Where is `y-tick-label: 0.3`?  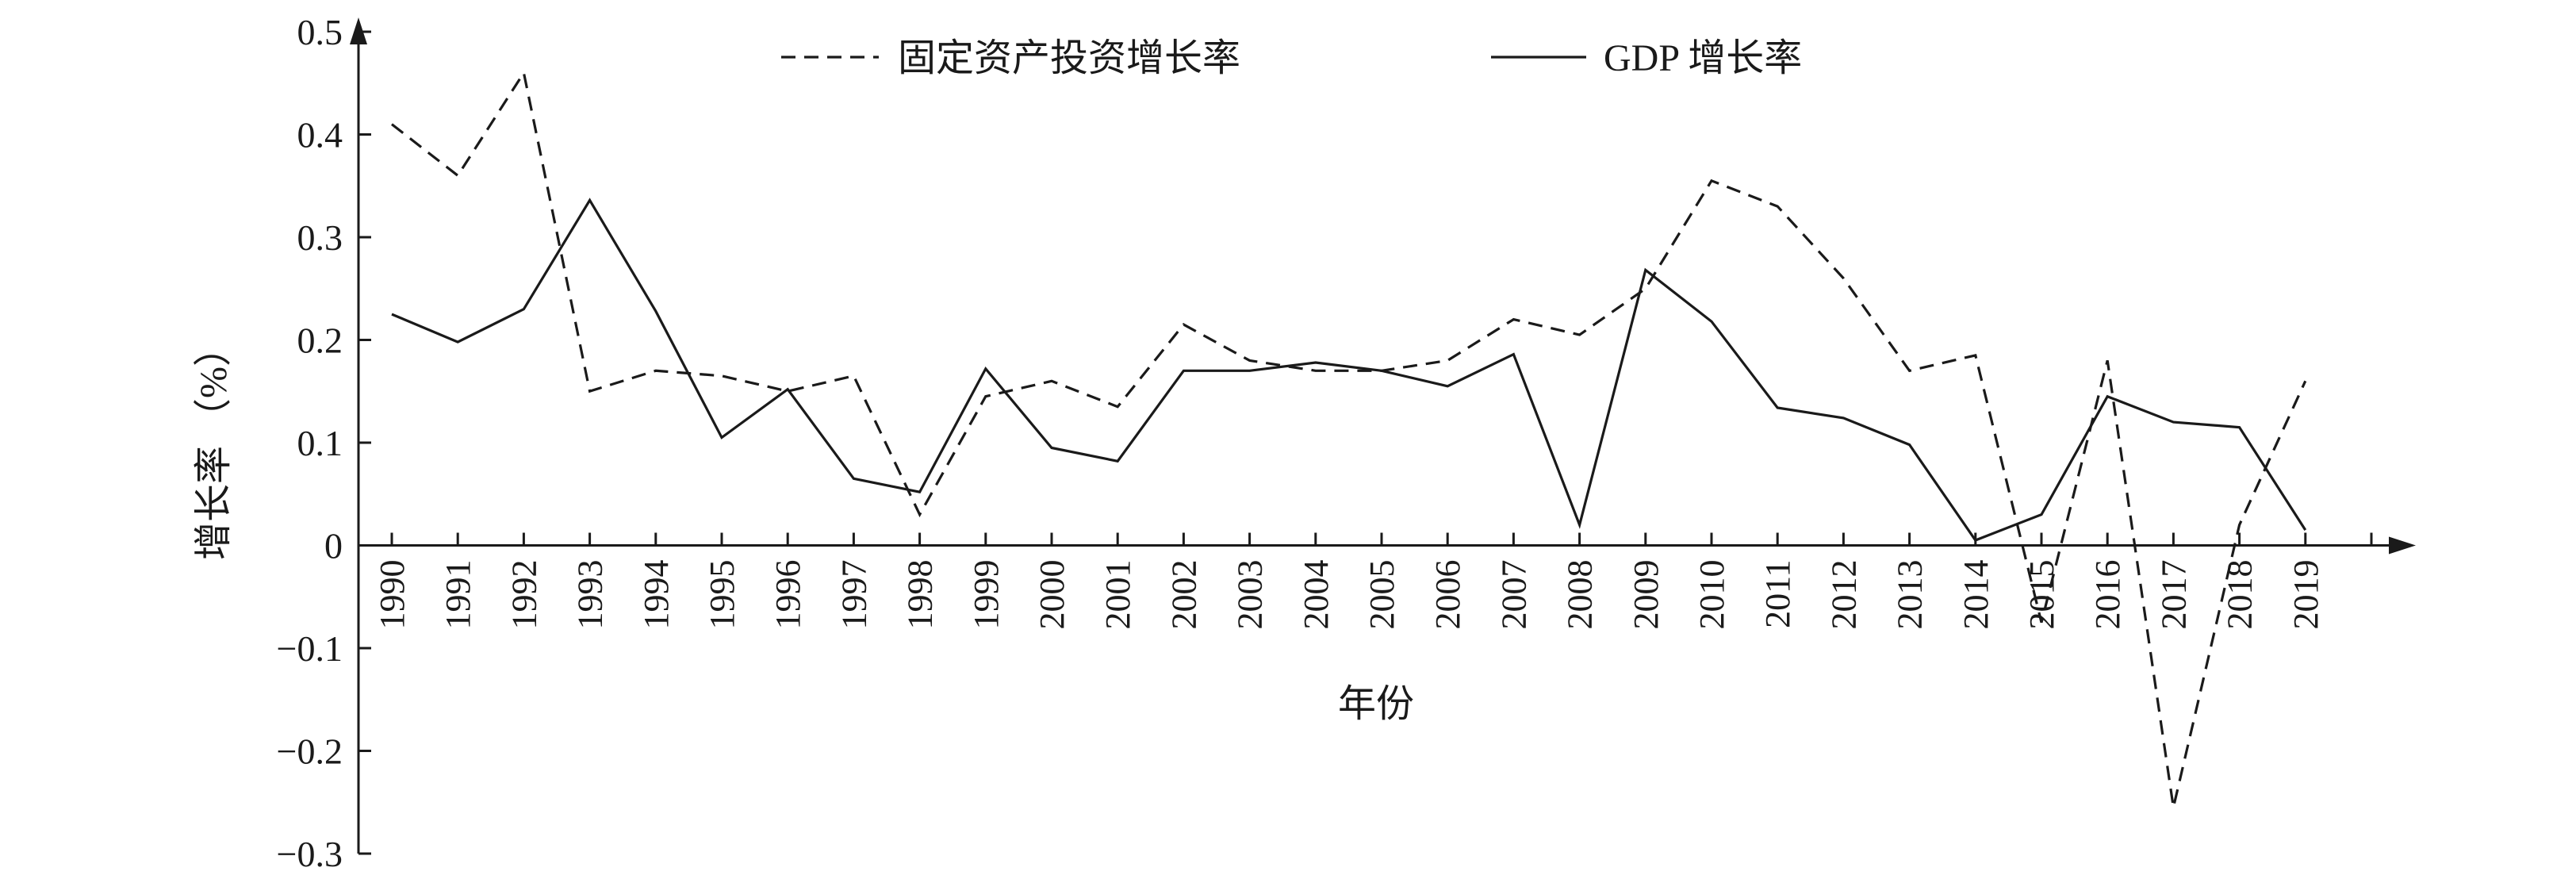 y-tick-label: 0.3 is located at coordinates (320, 237).